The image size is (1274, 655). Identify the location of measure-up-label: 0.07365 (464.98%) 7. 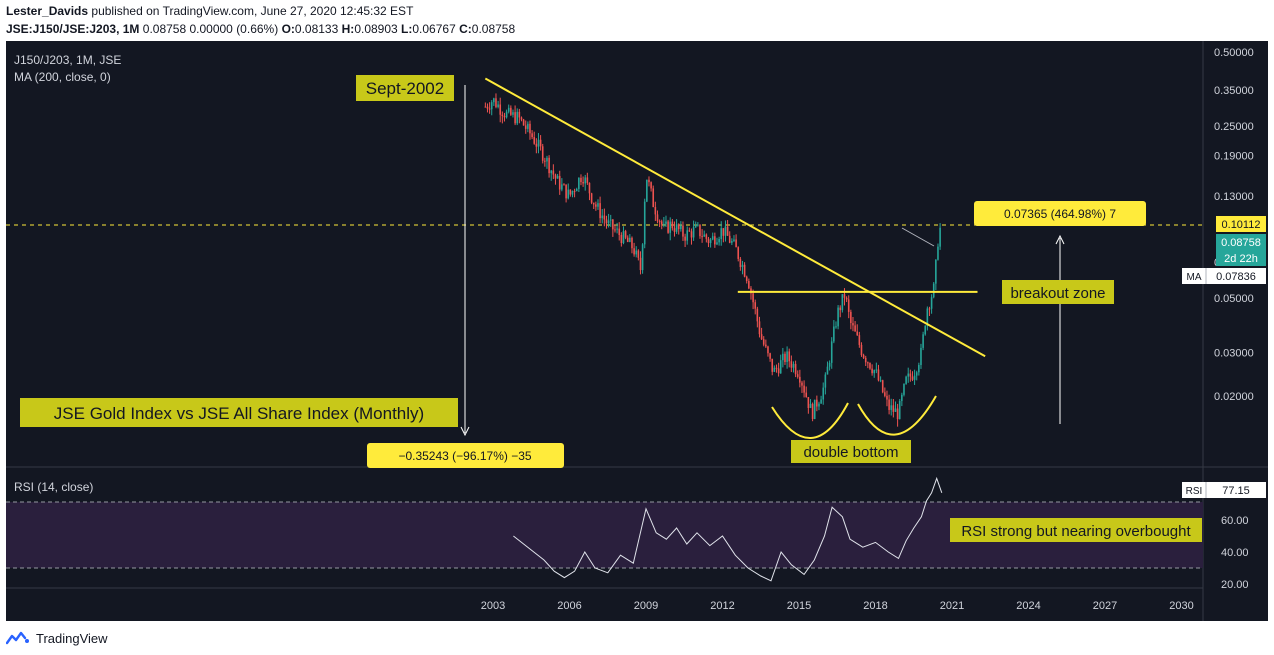
(1060, 214).